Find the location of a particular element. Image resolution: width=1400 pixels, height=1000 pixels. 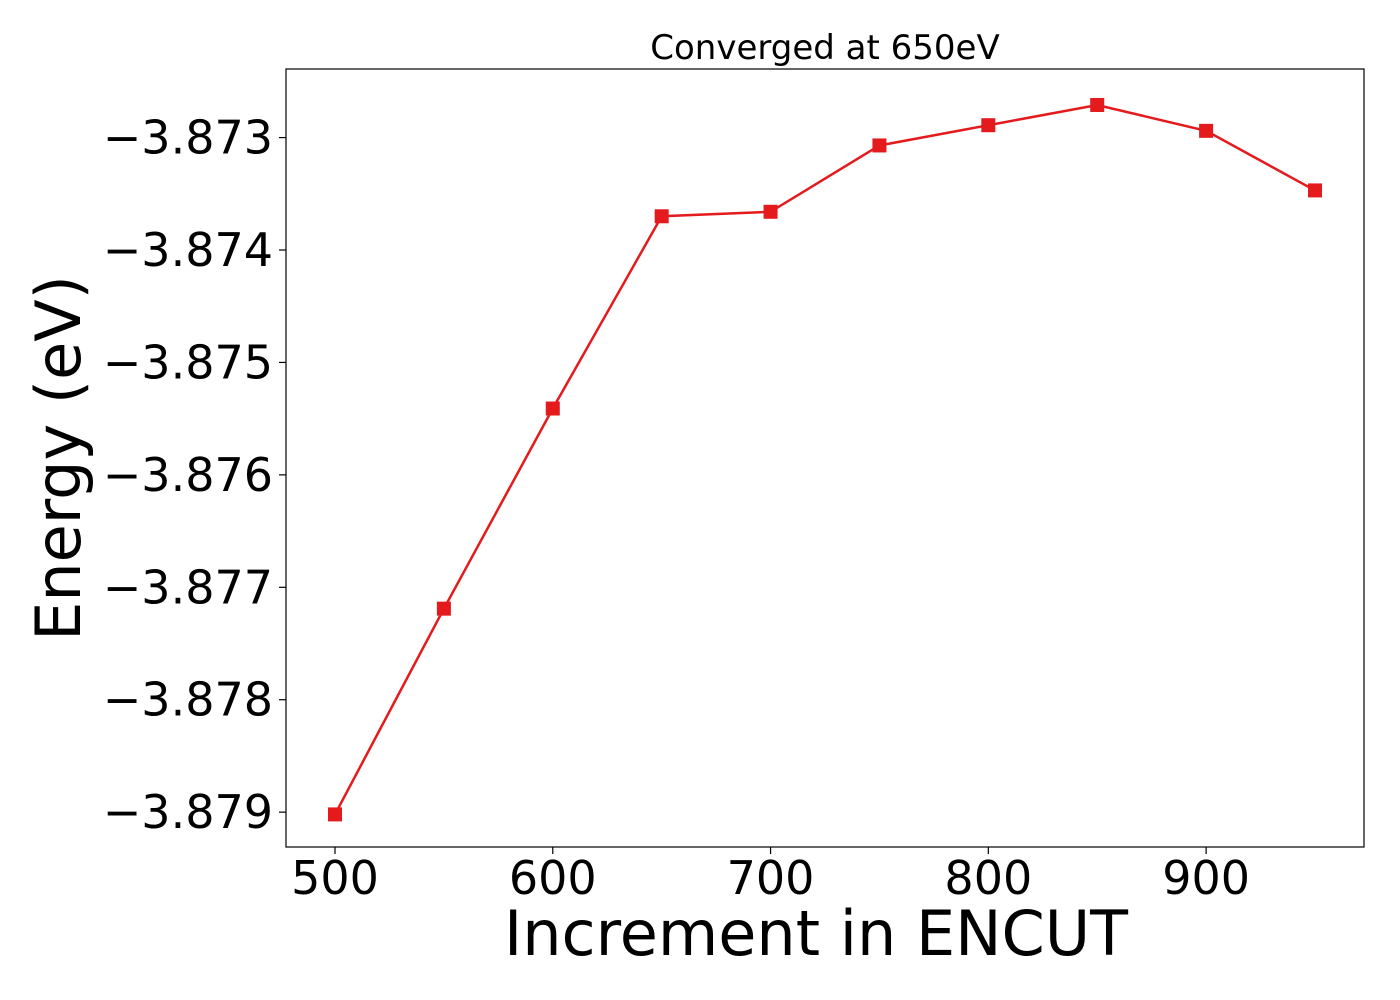

y-tick-label: −3.878 is located at coordinates (188, 700).